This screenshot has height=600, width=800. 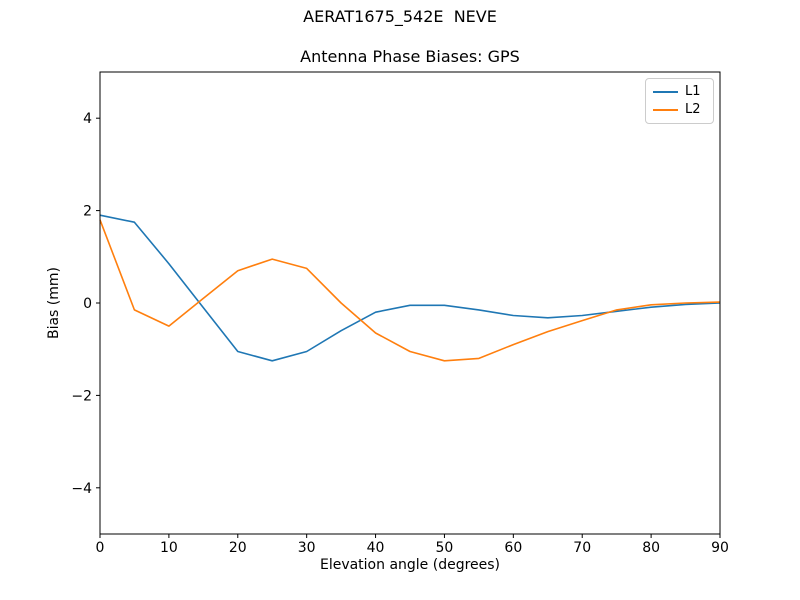 What do you see at coordinates (651, 548) in the screenshot?
I see `x-tick-label: 80` at bounding box center [651, 548].